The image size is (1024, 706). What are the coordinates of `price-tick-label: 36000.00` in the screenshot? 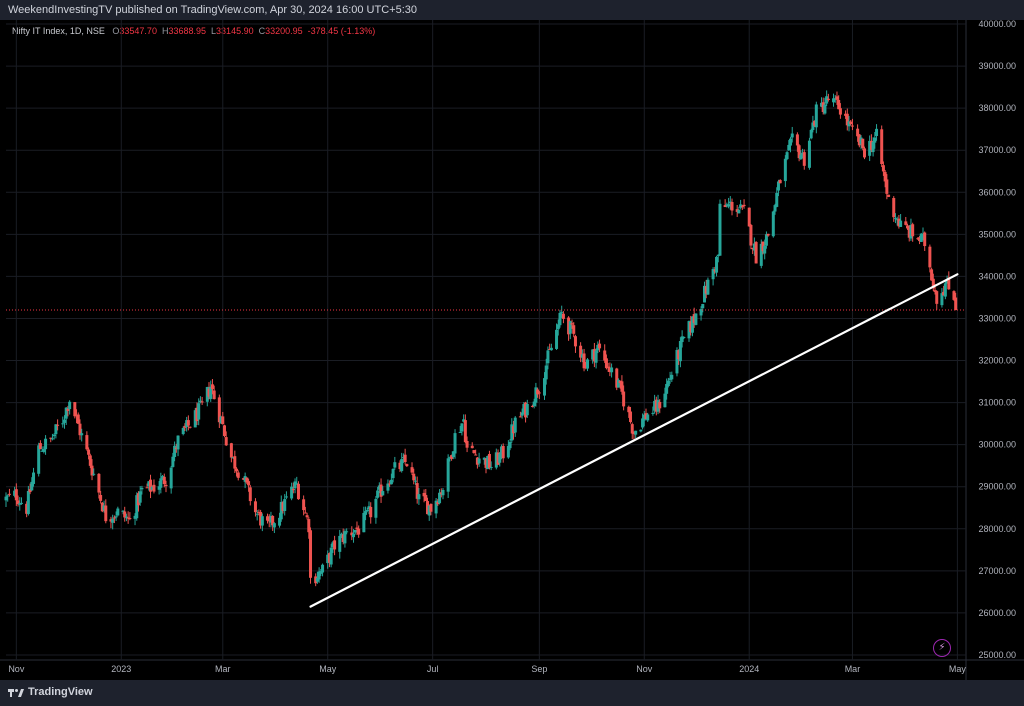 It's located at (997, 192).